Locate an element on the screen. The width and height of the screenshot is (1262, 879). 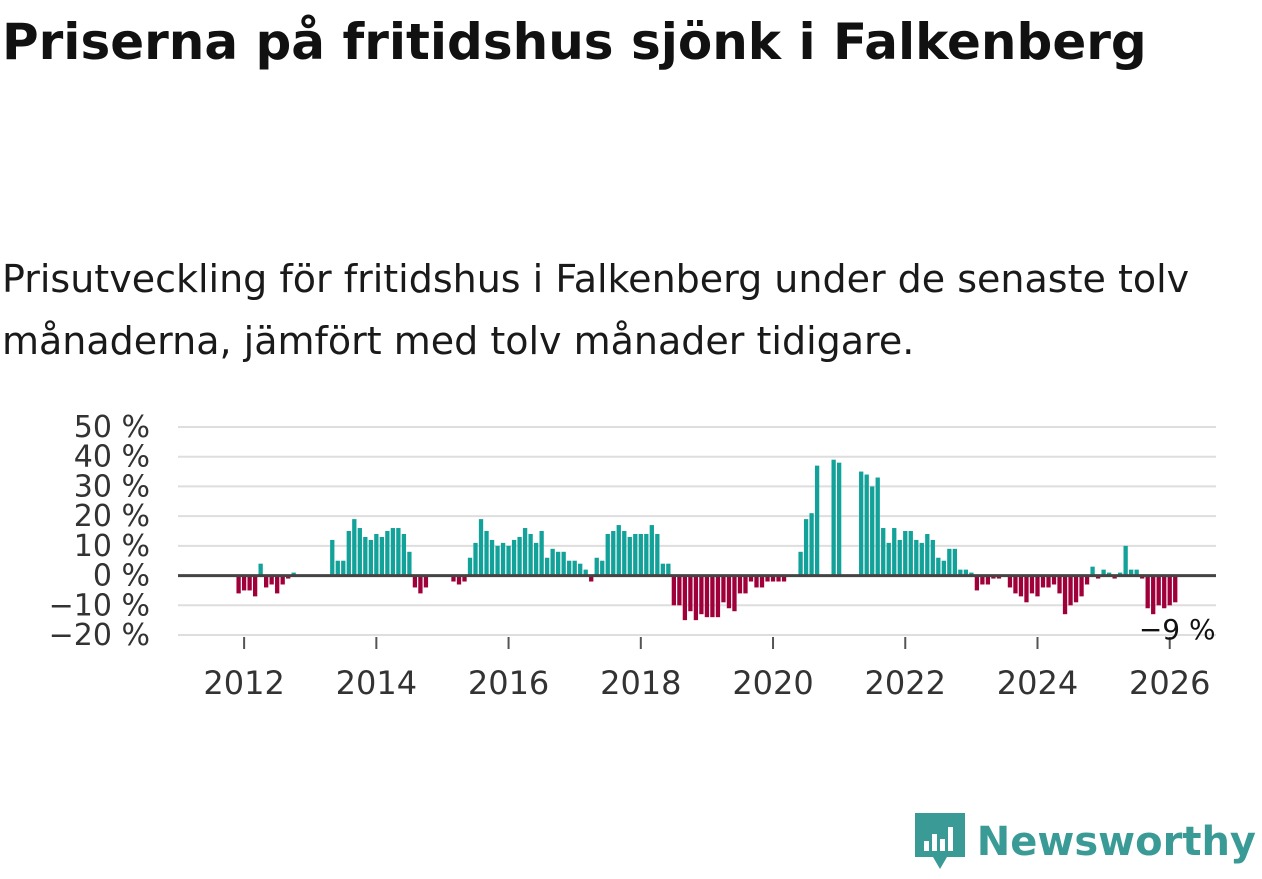
bars is located at coordinates (707, 540).